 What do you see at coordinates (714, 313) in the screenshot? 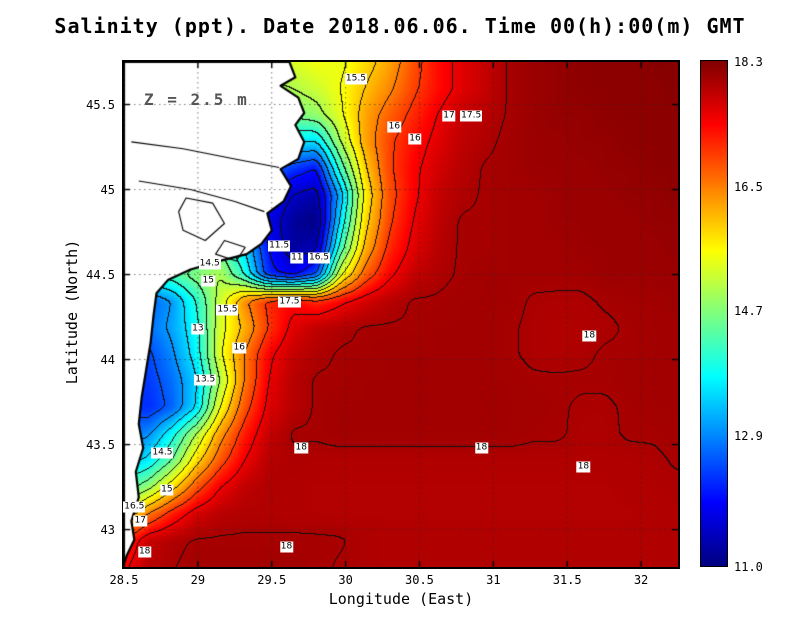
I see `colorbar-canvas` at bounding box center [714, 313].